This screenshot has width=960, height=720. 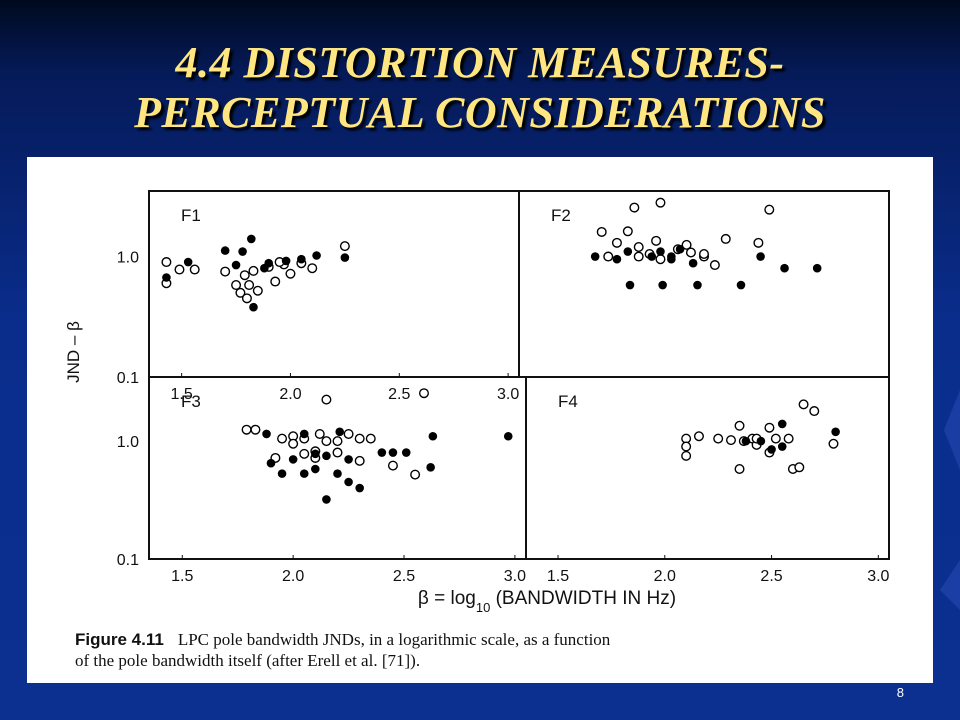 What do you see at coordinates (900, 692) in the screenshot?
I see `page-number: 8` at bounding box center [900, 692].